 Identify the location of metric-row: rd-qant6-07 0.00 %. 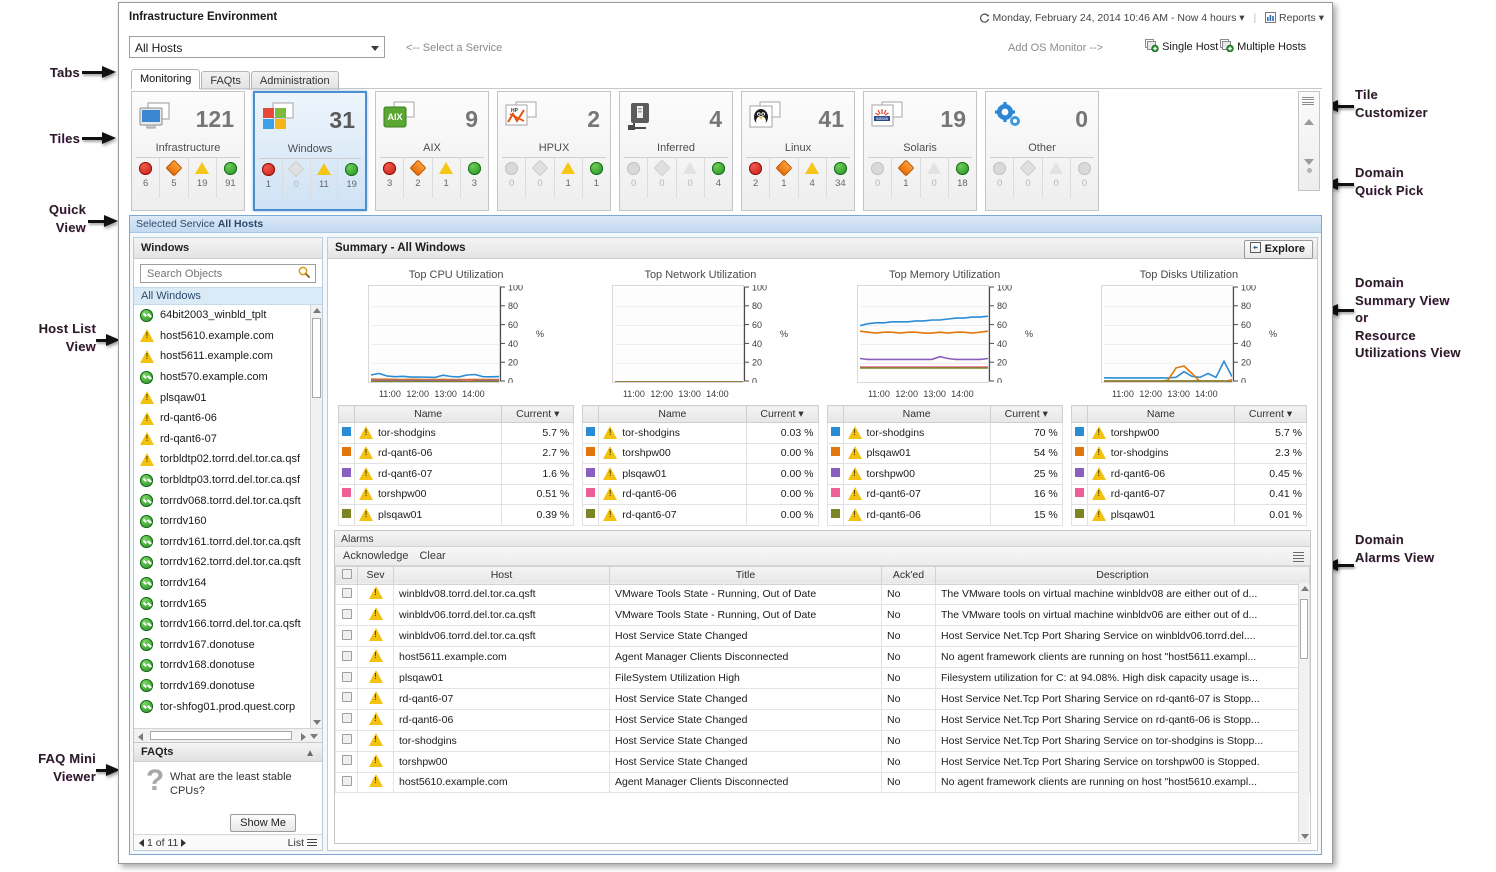
(700, 515).